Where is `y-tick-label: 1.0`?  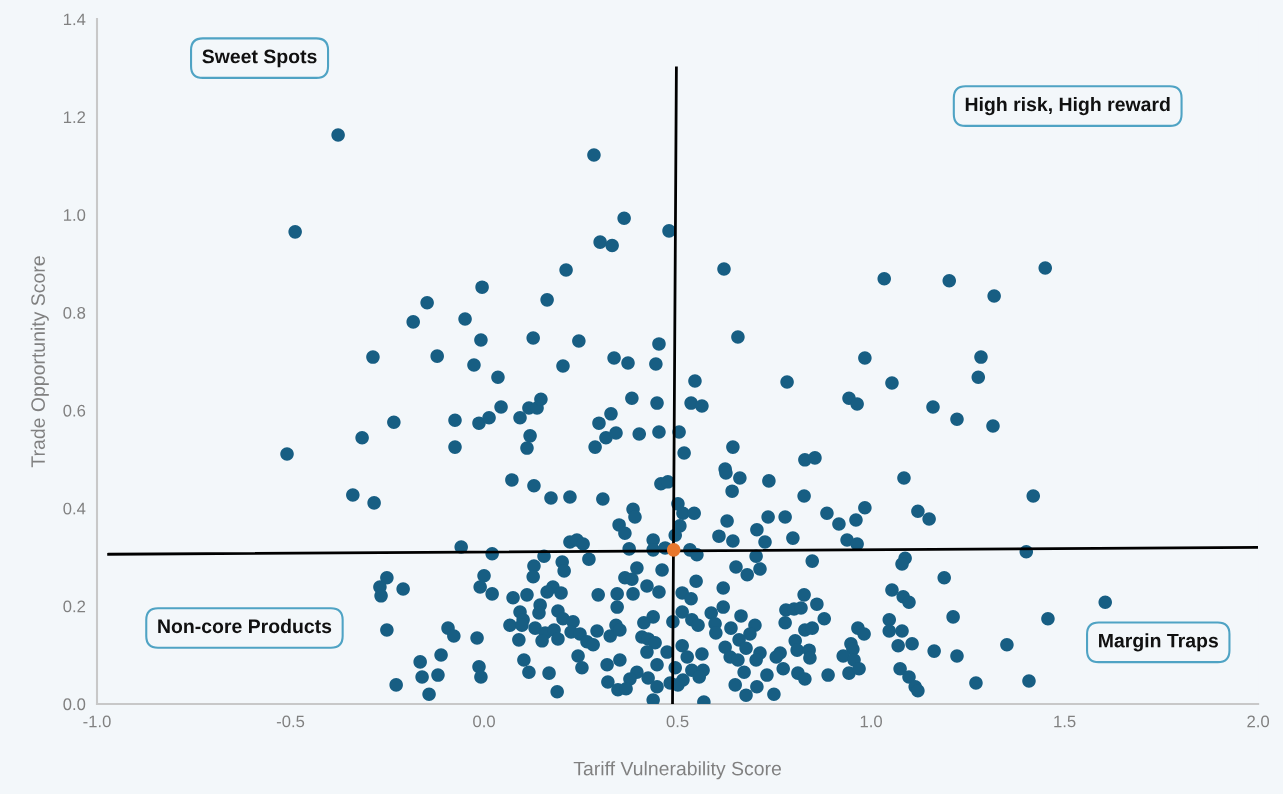
y-tick-label: 1.0 is located at coordinates (74, 215).